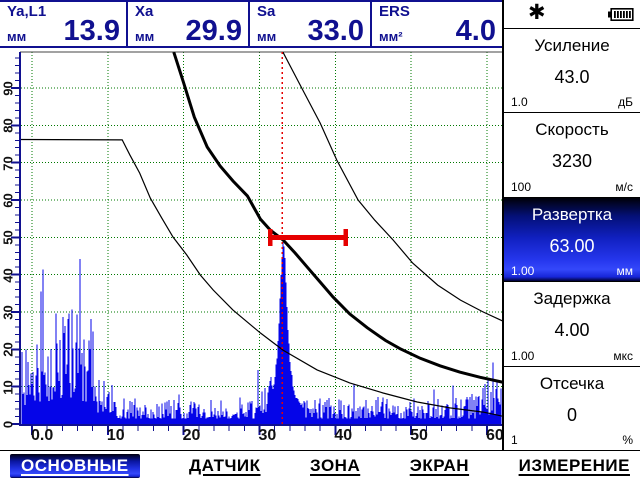  I want to click on x-tick-label: 0.0, so click(42, 435).